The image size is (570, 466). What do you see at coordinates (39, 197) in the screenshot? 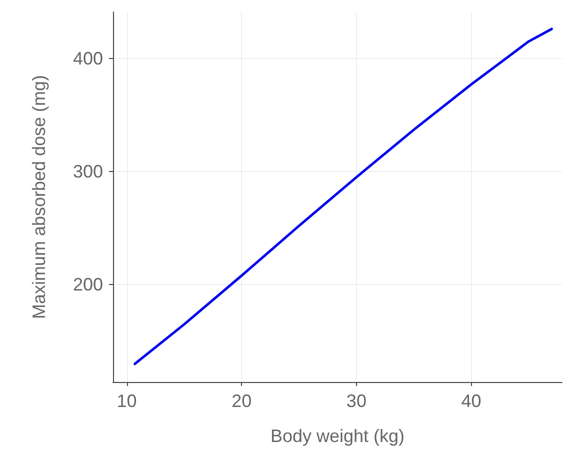
I see `y-axis-title: Maximum absorbed dose (mg)` at bounding box center [39, 197].